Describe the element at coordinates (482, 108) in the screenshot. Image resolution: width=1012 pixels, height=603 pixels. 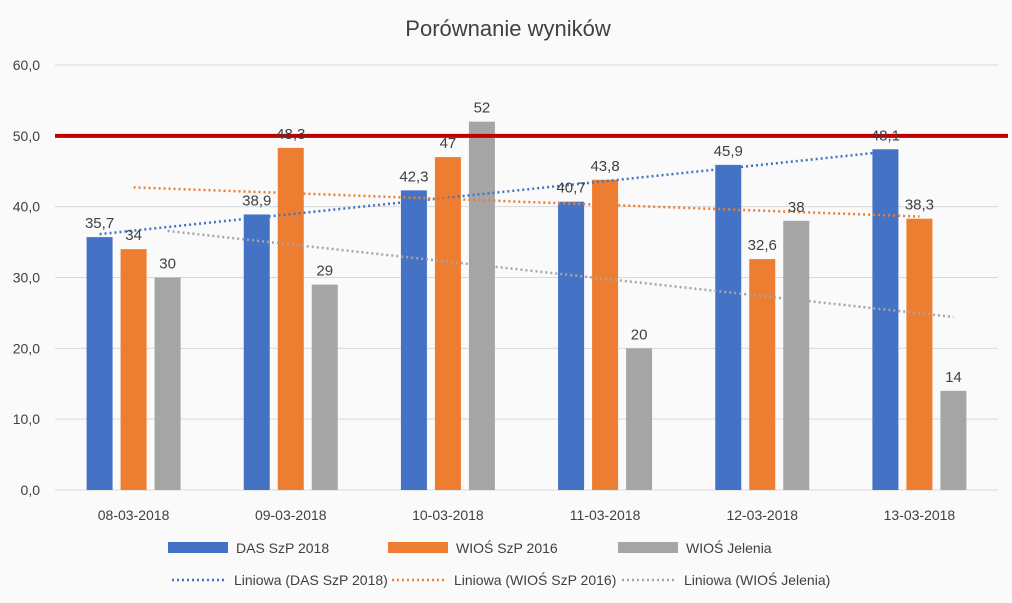
I see `data-label: 52` at that location.